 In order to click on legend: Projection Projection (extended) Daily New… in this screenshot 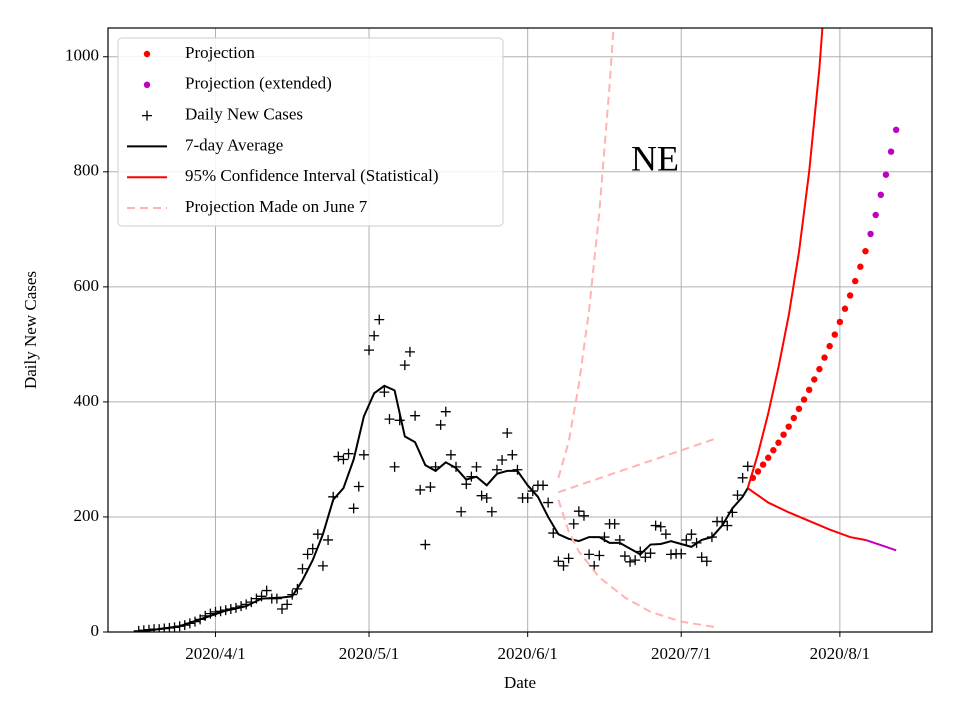, I will do `click(310, 132)`.